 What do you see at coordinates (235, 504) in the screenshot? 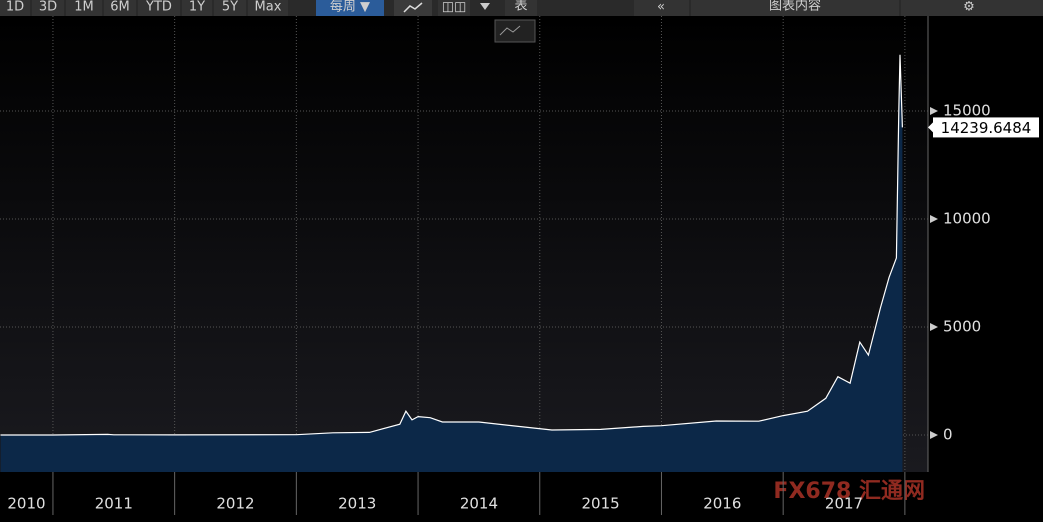
I see `x-tick-label: 2012` at bounding box center [235, 504].